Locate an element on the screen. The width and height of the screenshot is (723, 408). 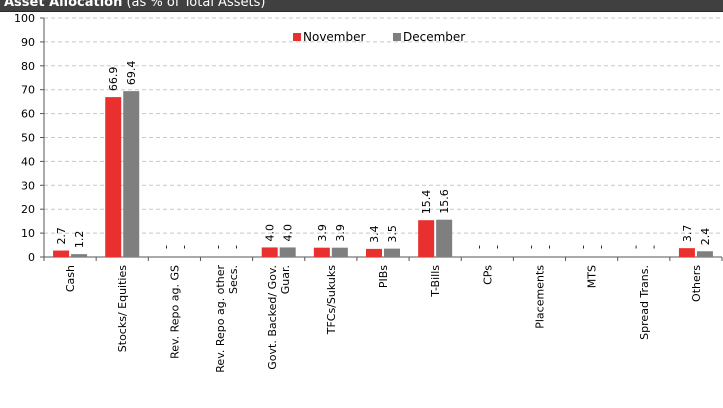
data-label: 15.6 is located at coordinates (444, 201).